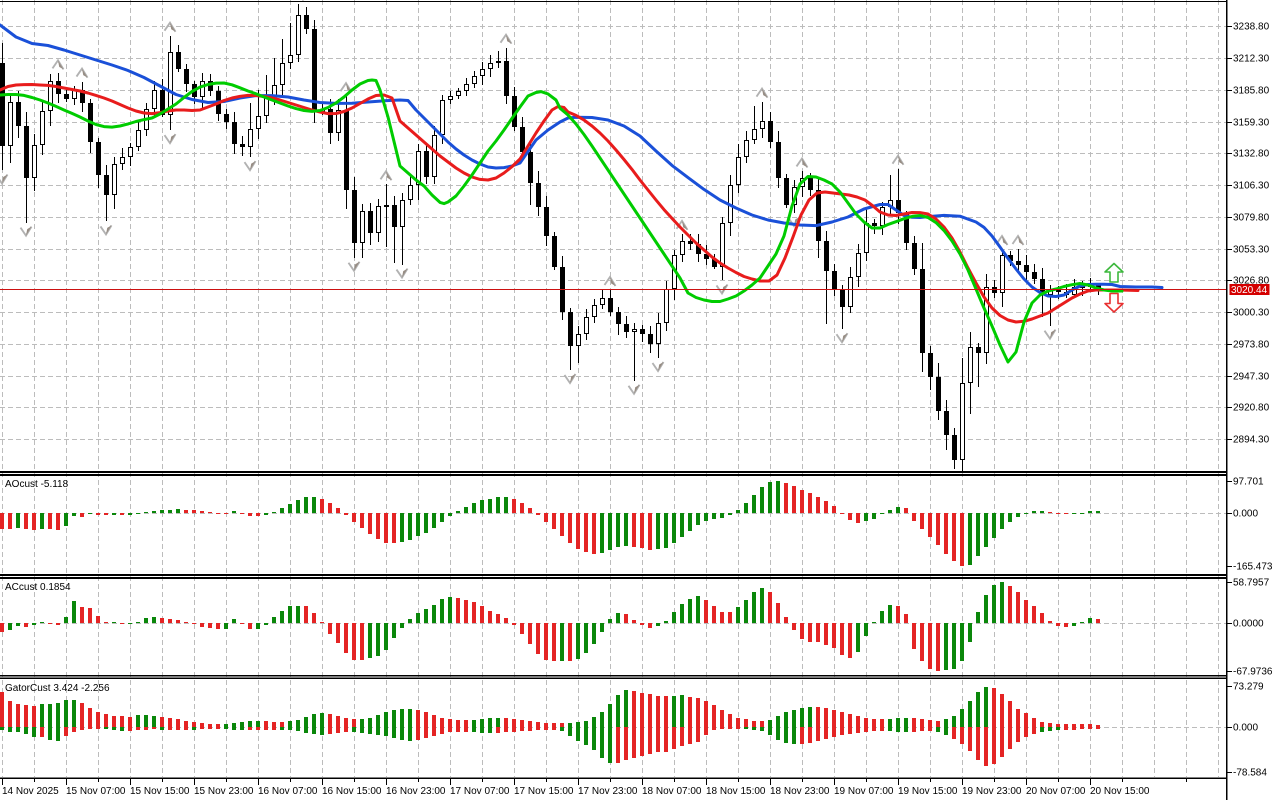 The height and width of the screenshot is (800, 1280). What do you see at coordinates (1248, 687) in the screenshot?
I see `svg-text: 73.279` at bounding box center [1248, 687].